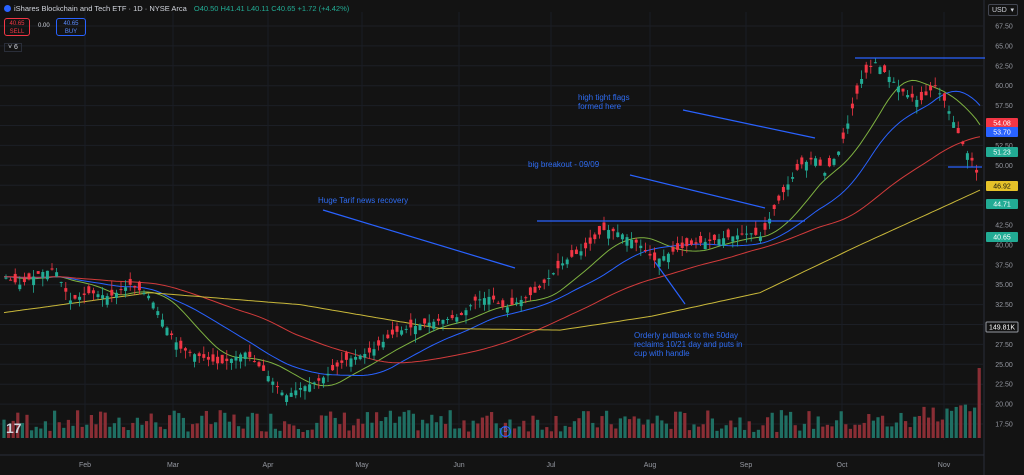  What do you see at coordinates (1003, 10) in the screenshot?
I see `currency-select: USD` at bounding box center [1003, 10].